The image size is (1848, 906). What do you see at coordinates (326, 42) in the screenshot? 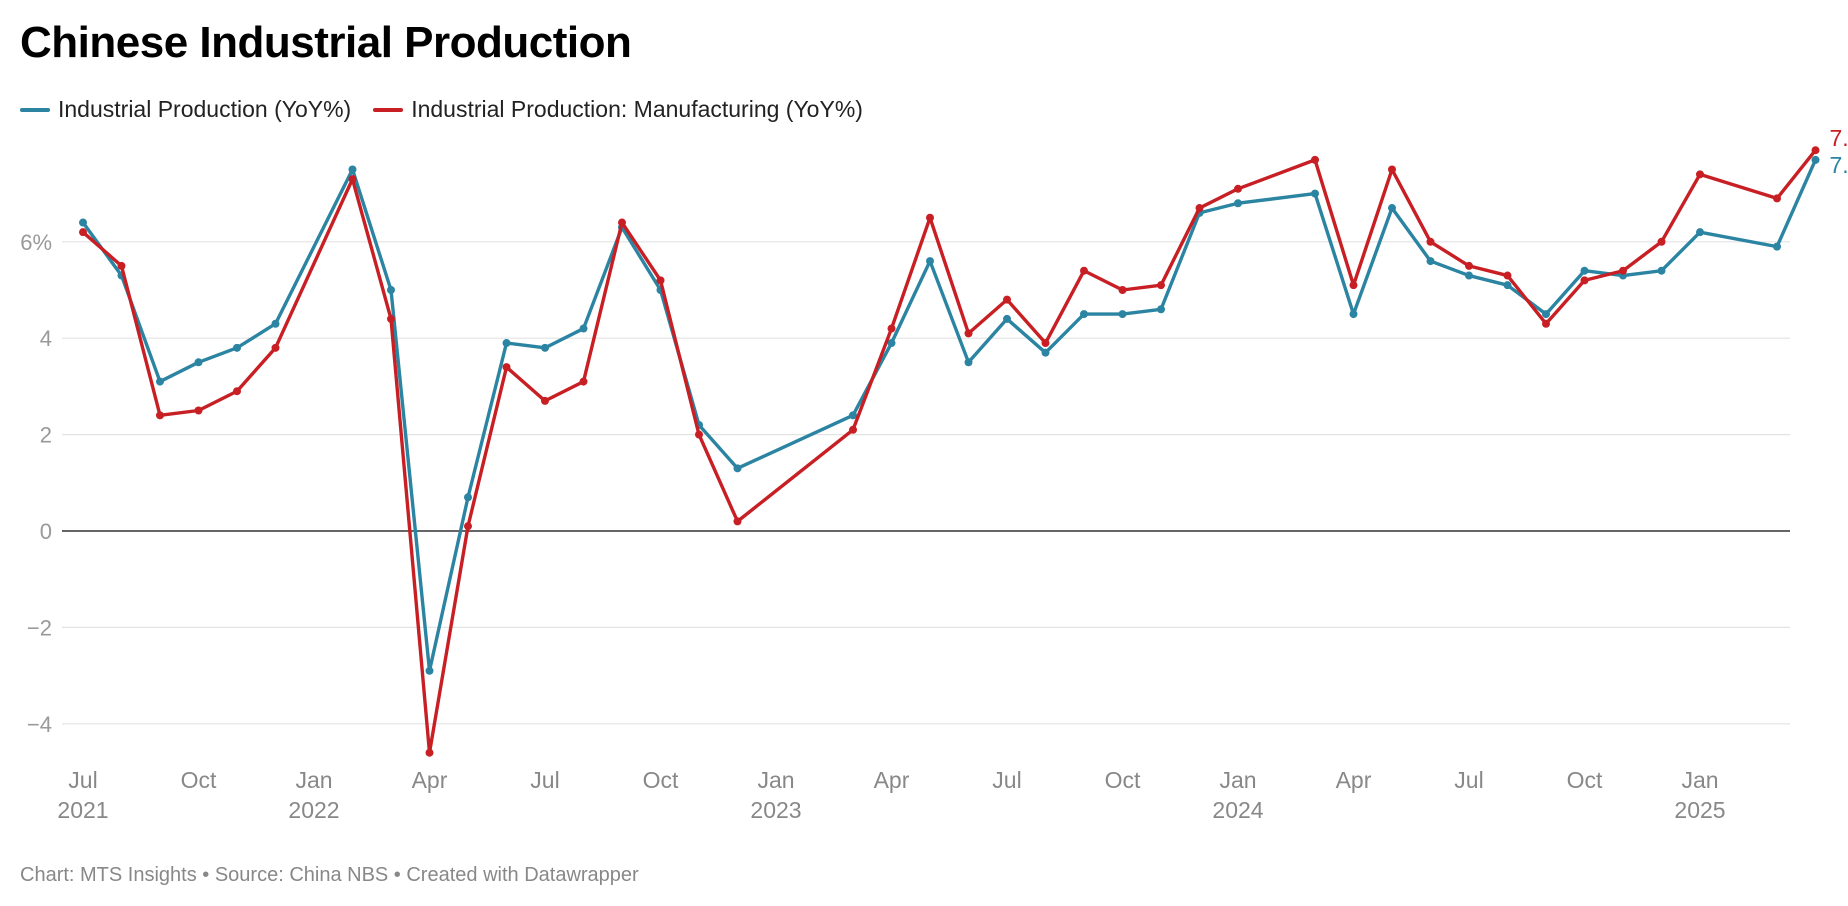
I see `chart-title: Chinese Industrial Production` at bounding box center [326, 42].